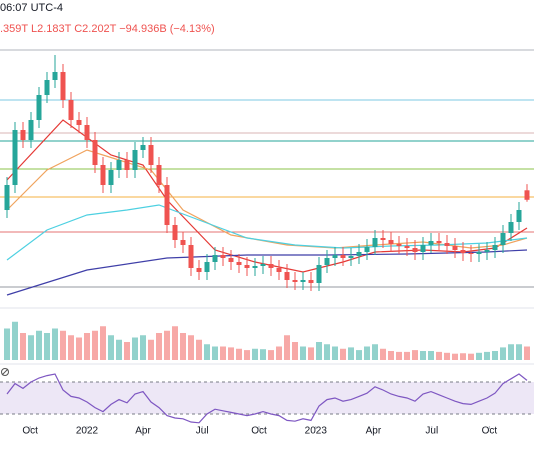 The height and width of the screenshot is (467, 534). What do you see at coordinates (31, 8) in the screenshot?
I see `header-time: 06:07 UTC-4` at bounding box center [31, 8].